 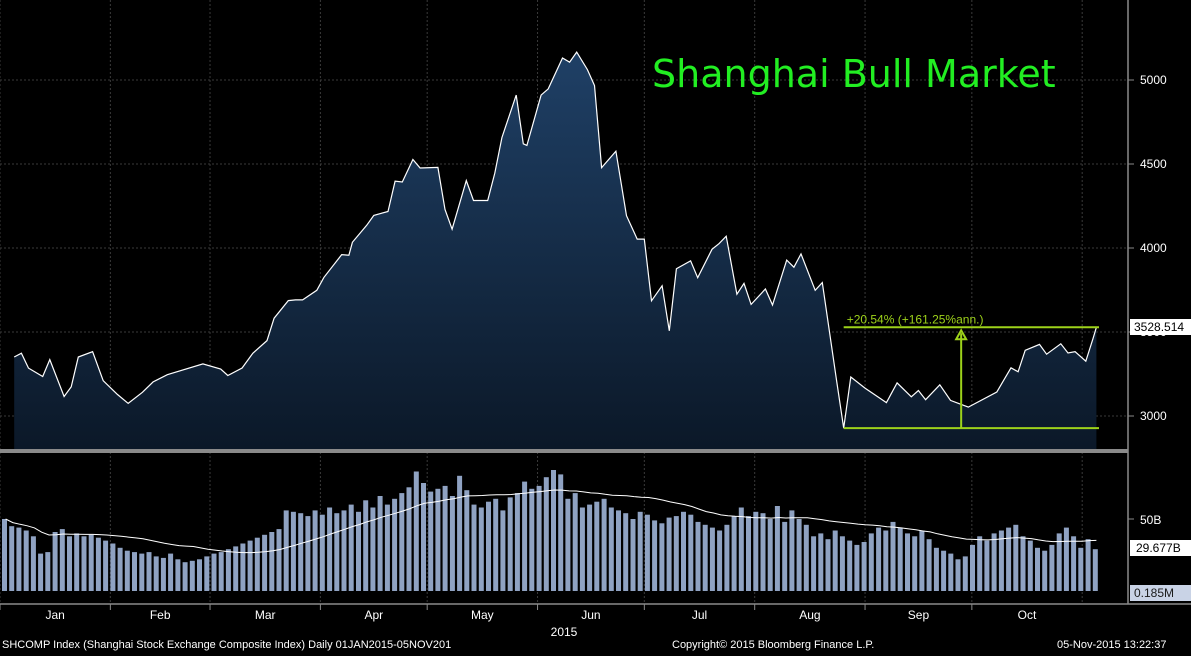 I want to click on footer-copyright: Copyright© 2015 Bloomberg Finance L.P., so click(x=773, y=645).